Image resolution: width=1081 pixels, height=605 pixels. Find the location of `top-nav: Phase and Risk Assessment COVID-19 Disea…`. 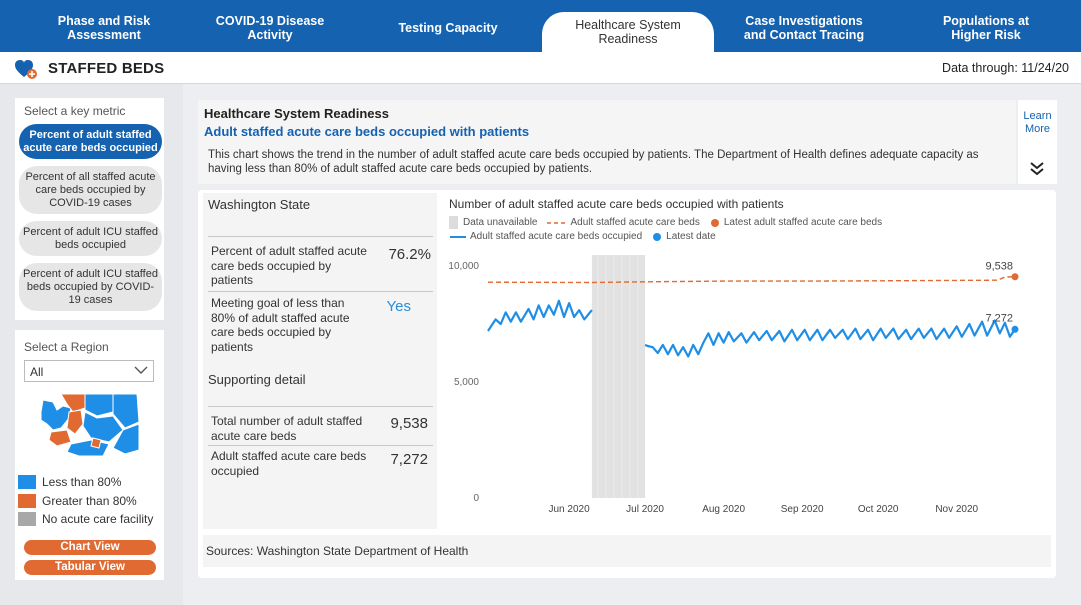

top-nav: Phase and Risk Assessment COVID-19 Disea… is located at coordinates (540, 26).